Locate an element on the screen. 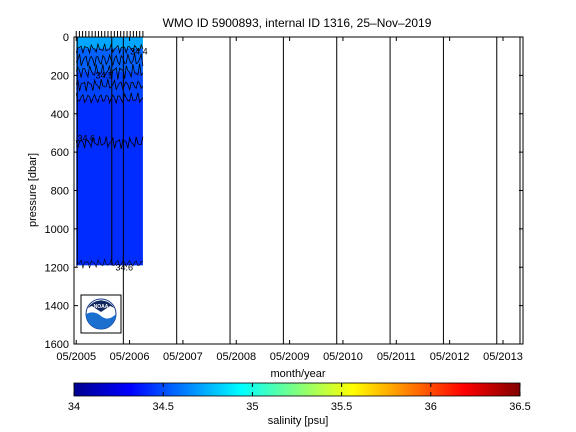  noaa-logo-text: NOAA is located at coordinates (101, 307).